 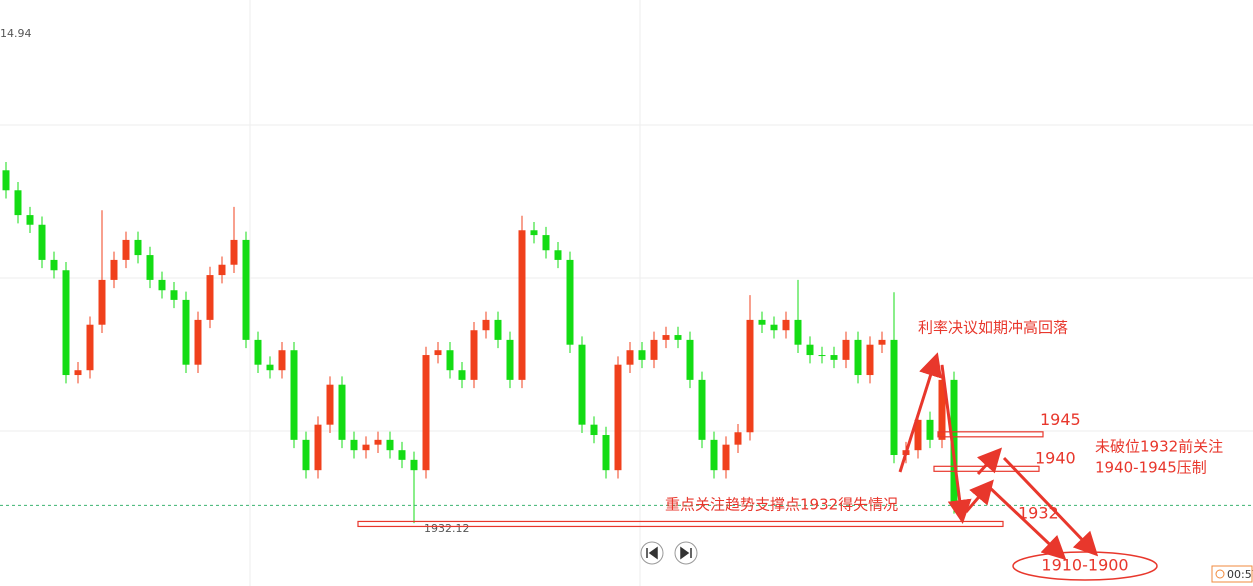 I want to click on annotation: 未破位1932前关注, so click(x=1159, y=447).